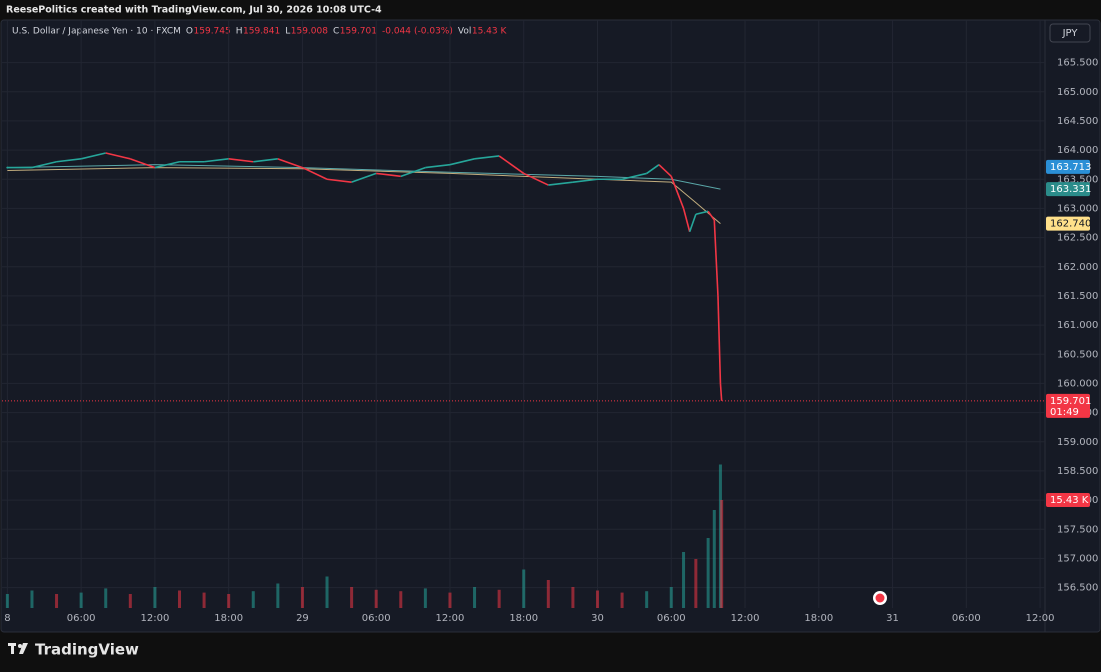  I want to click on countdown: 01:49, so click(1064, 412).